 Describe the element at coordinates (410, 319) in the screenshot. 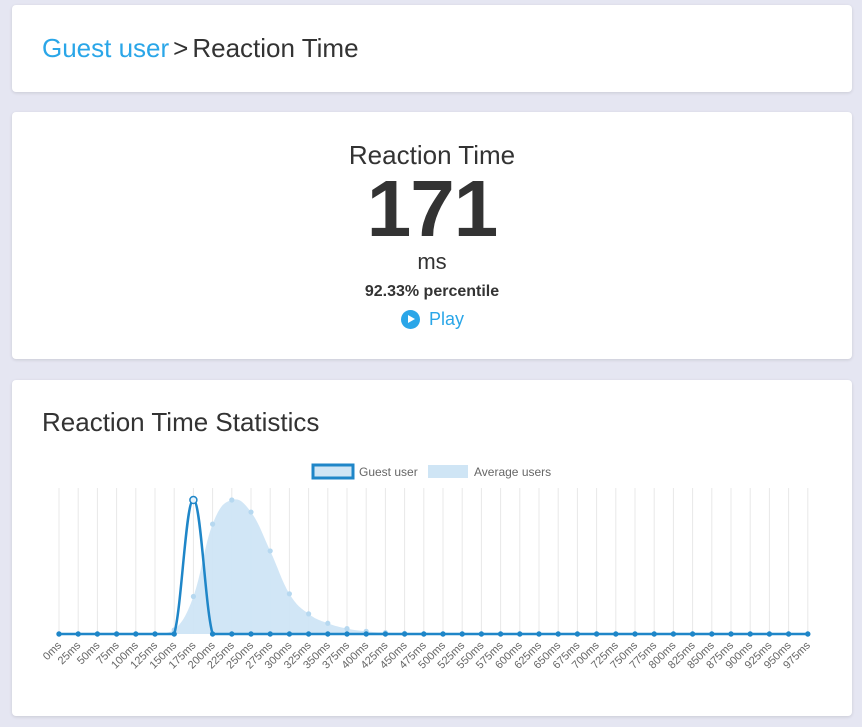

I see `play-icon` at that location.